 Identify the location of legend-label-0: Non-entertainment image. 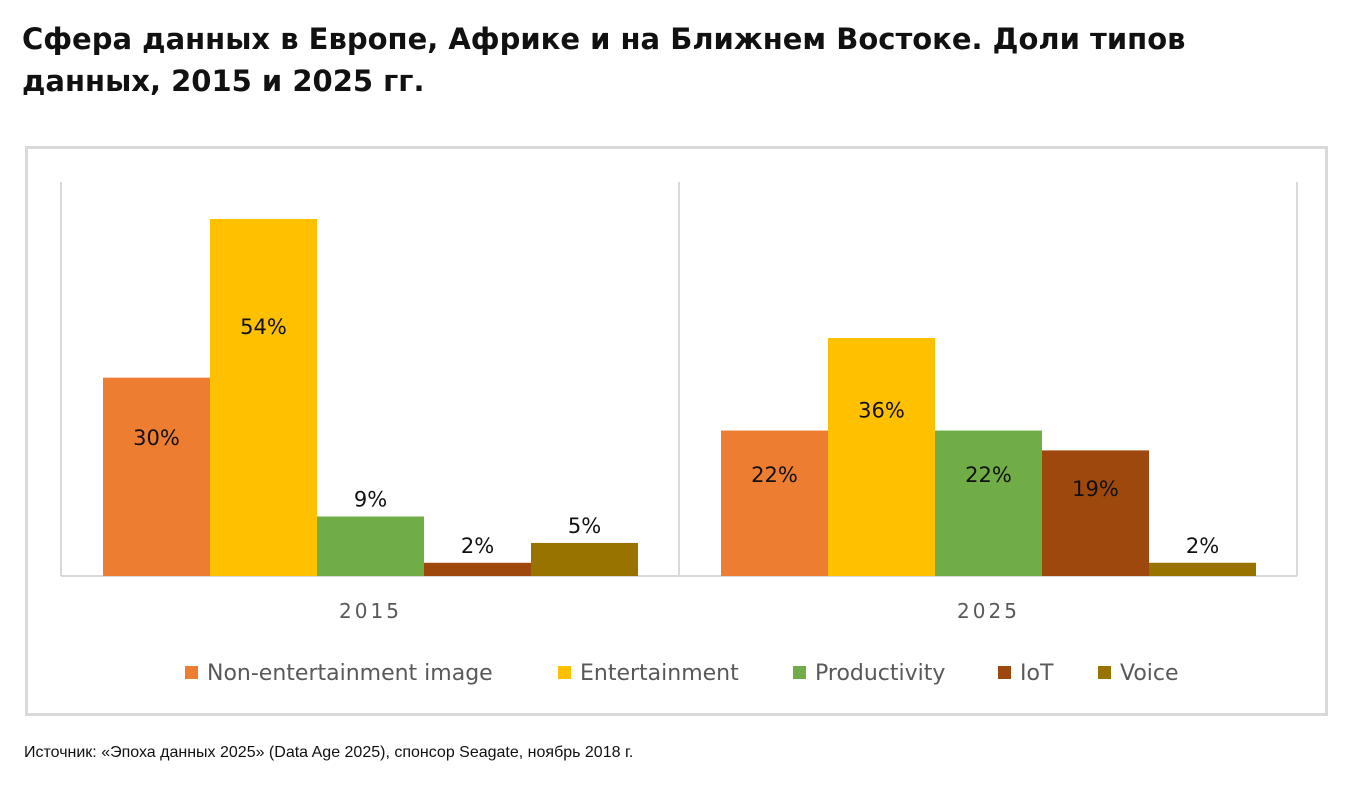
(350, 673).